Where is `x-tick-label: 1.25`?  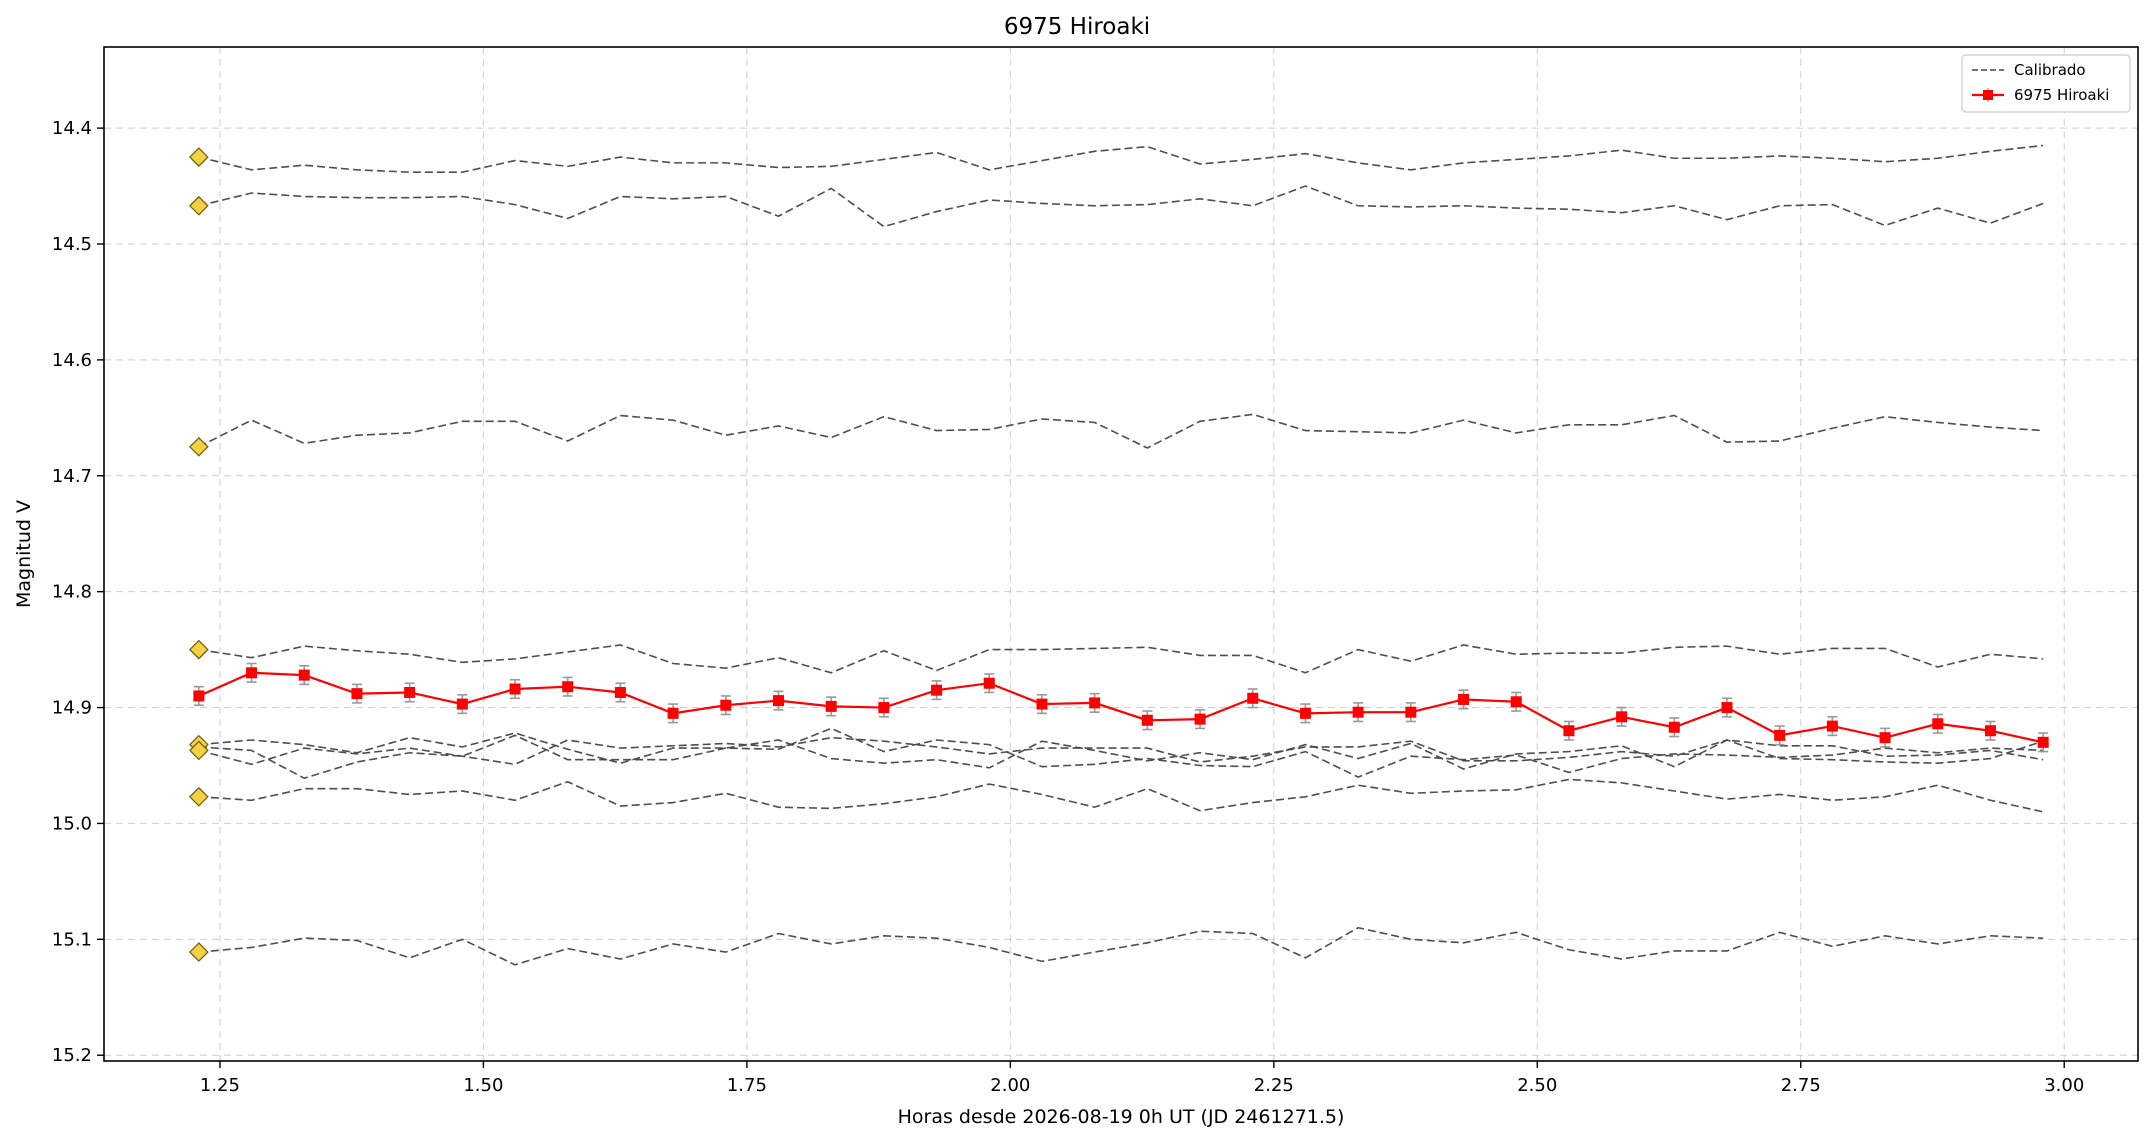 x-tick-label: 1.25 is located at coordinates (220, 1085).